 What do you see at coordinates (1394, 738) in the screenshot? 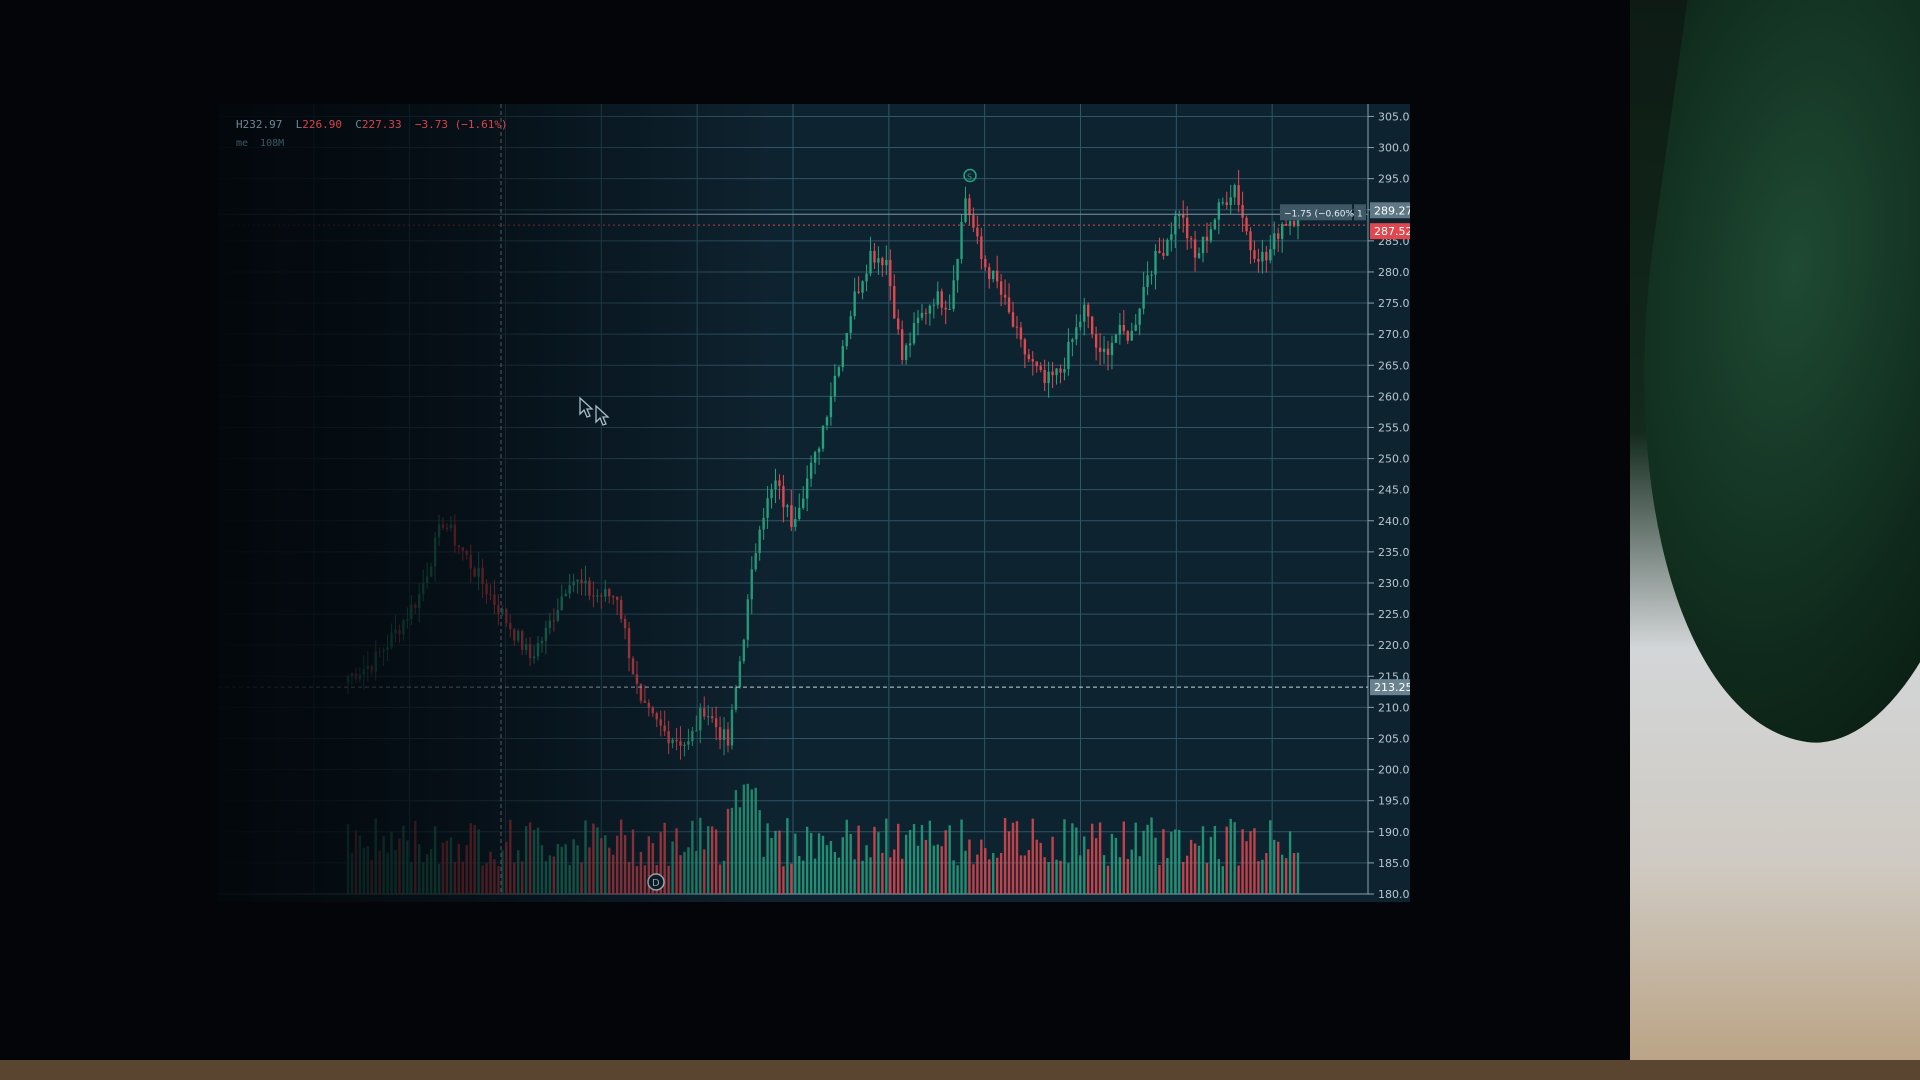
I see `y-tick-label: 205.00` at bounding box center [1394, 738].